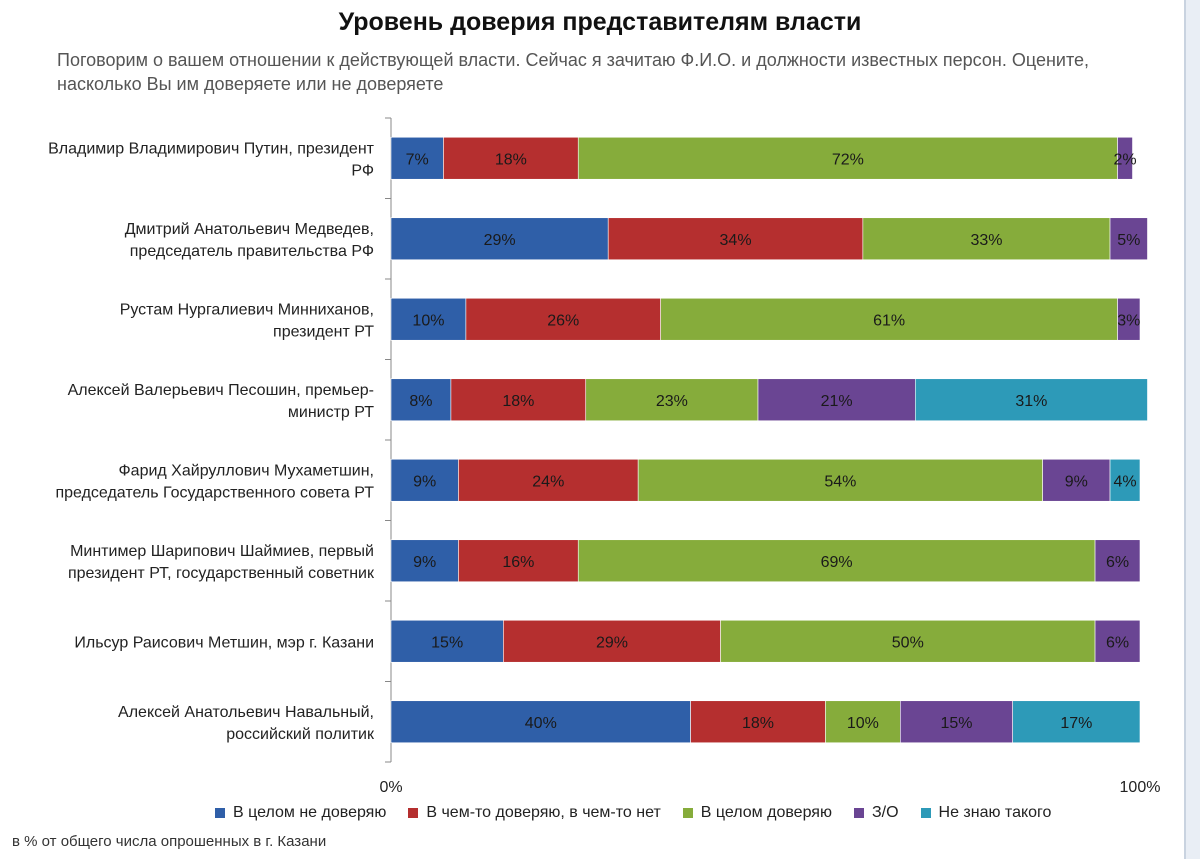  I want to click on data-label: 61%, so click(889, 320).